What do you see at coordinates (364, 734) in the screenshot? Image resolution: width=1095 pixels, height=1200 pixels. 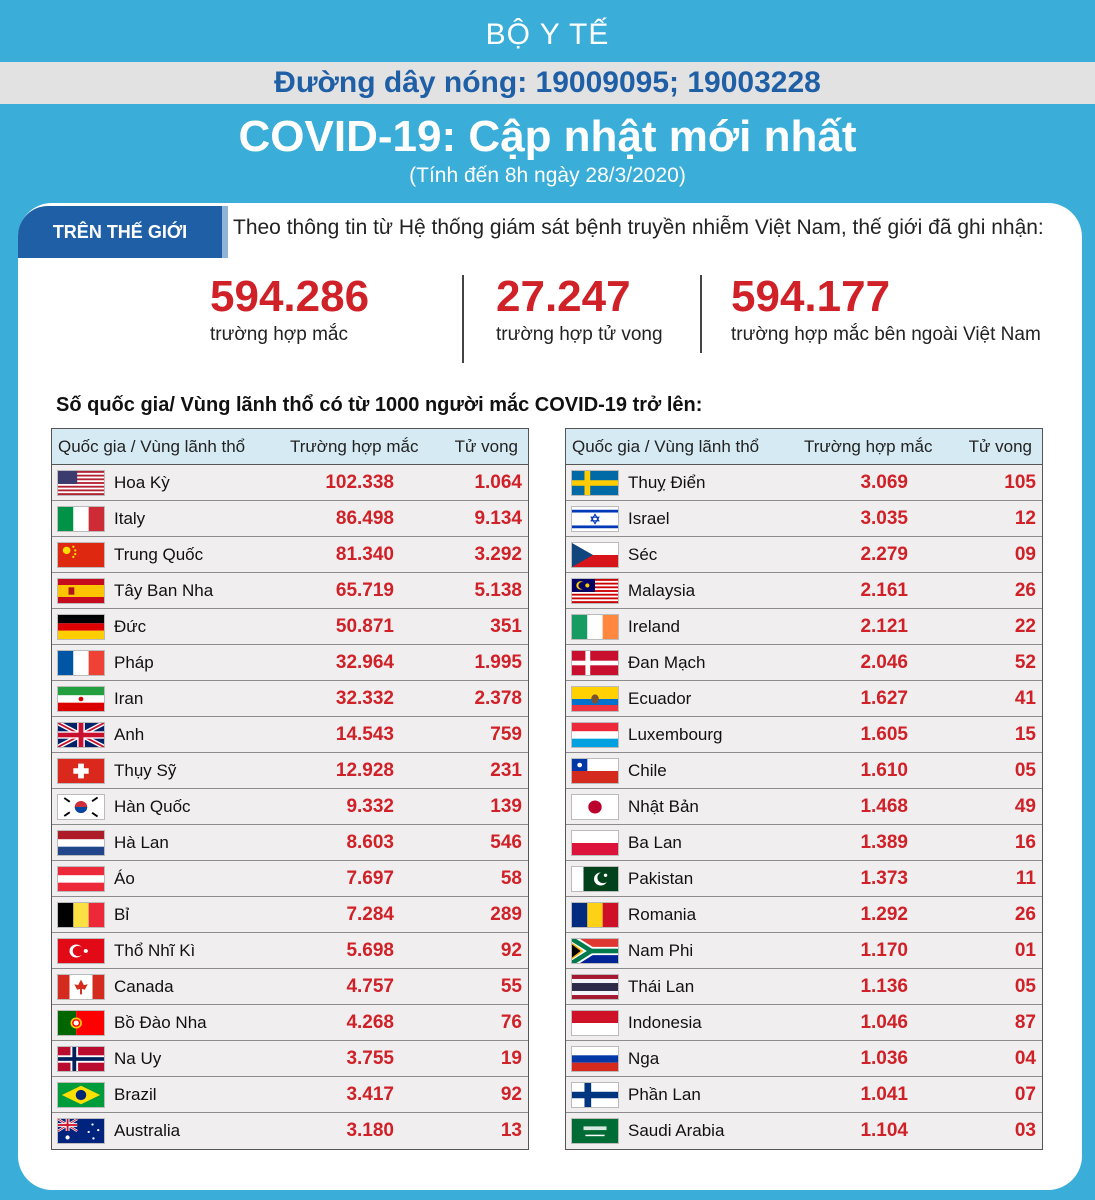 I see `case-count: 14.543` at bounding box center [364, 734].